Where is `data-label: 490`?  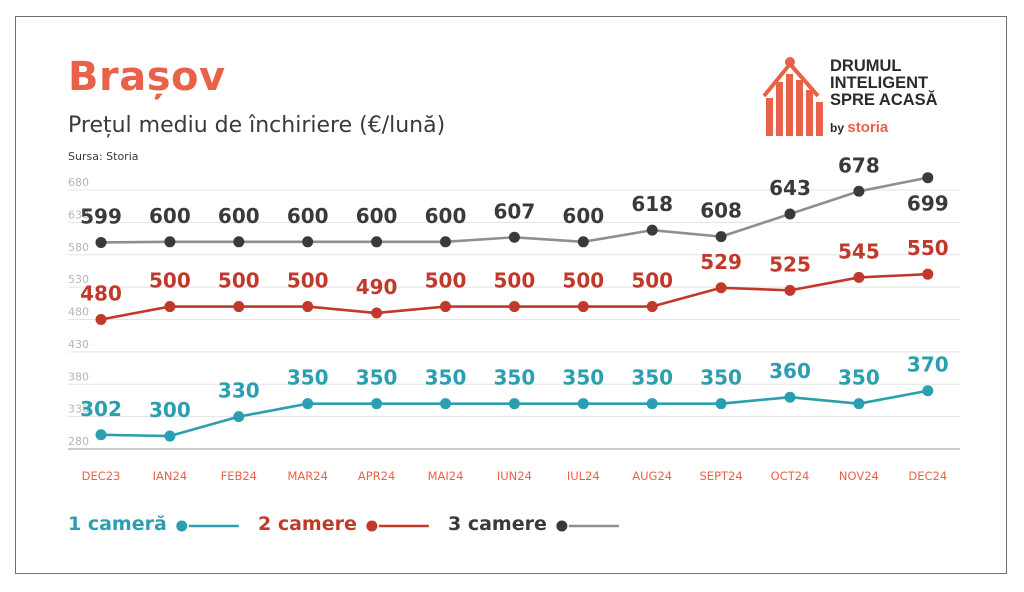 data-label: 490 is located at coordinates (377, 287).